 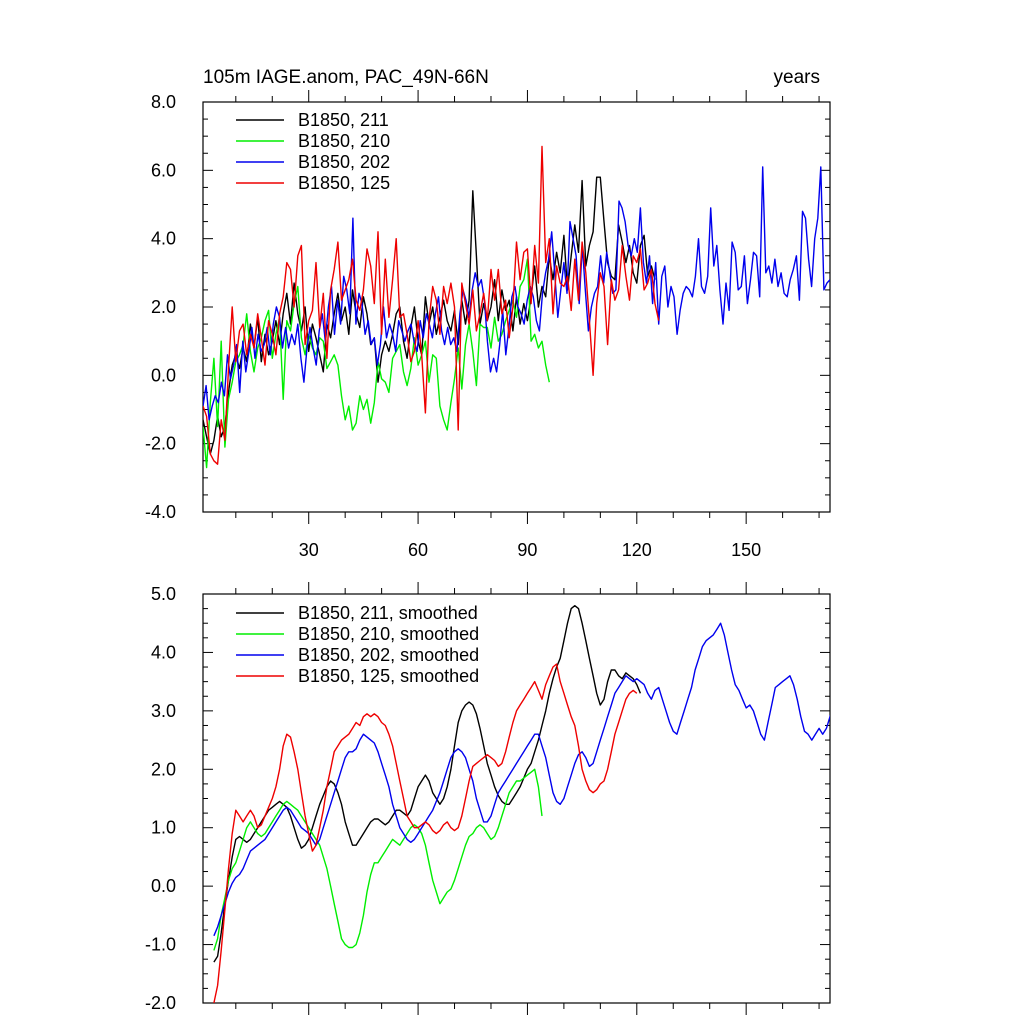 I want to click on series-line-b1850-125-smoothed, so click(x=425, y=833).